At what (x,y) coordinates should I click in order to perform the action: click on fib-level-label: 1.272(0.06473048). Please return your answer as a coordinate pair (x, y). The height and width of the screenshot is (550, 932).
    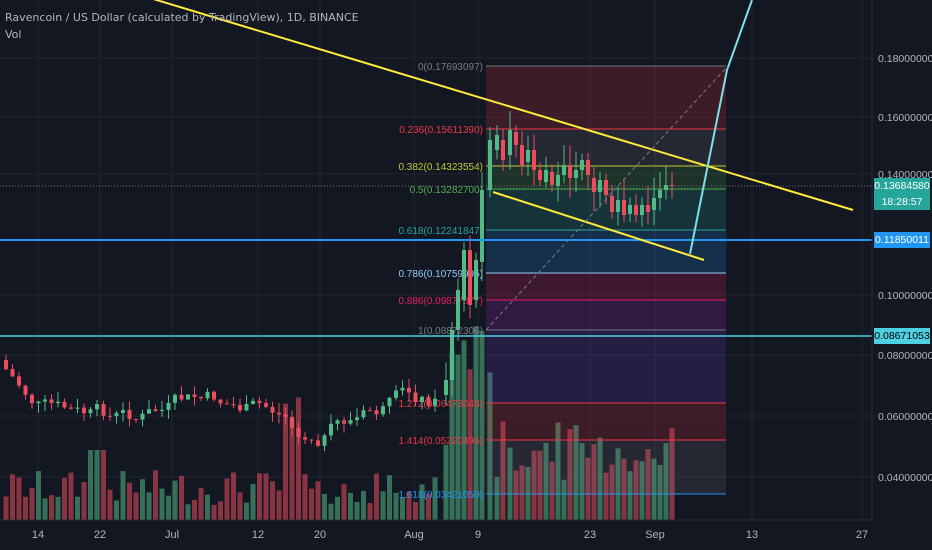
    Looking at the image, I should click on (440, 404).